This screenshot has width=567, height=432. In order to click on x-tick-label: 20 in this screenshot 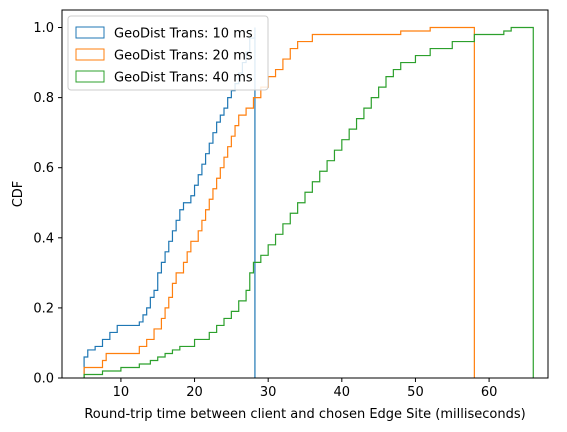, I will do `click(194, 392)`.